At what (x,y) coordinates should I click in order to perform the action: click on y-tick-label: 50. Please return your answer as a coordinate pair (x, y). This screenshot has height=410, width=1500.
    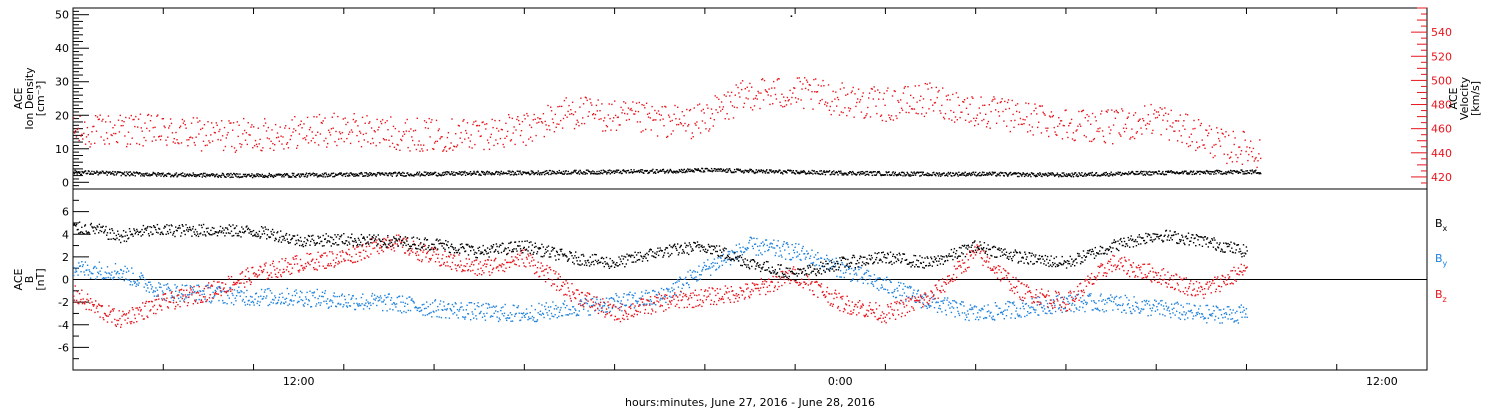
    Looking at the image, I should click on (62, 15).